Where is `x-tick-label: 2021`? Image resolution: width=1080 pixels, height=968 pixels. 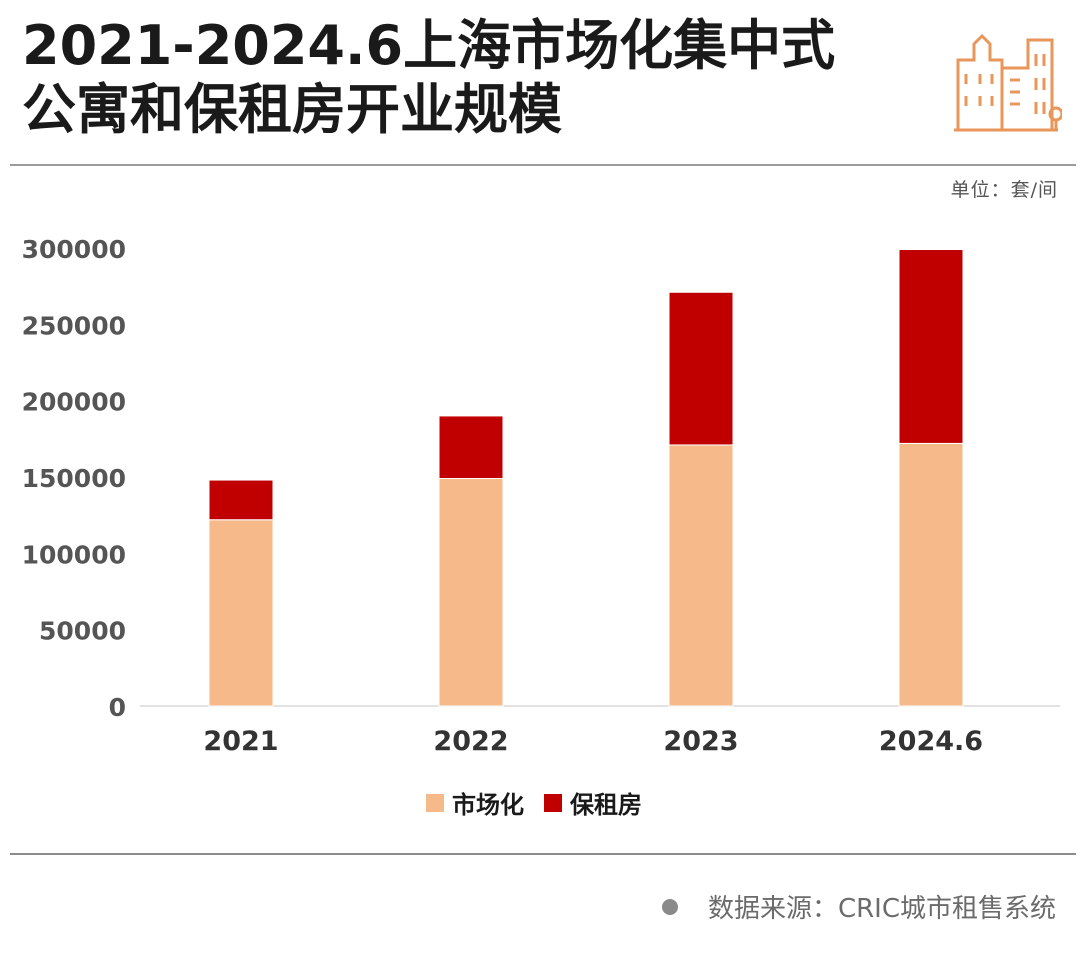 x-tick-label: 2021 is located at coordinates (240, 741).